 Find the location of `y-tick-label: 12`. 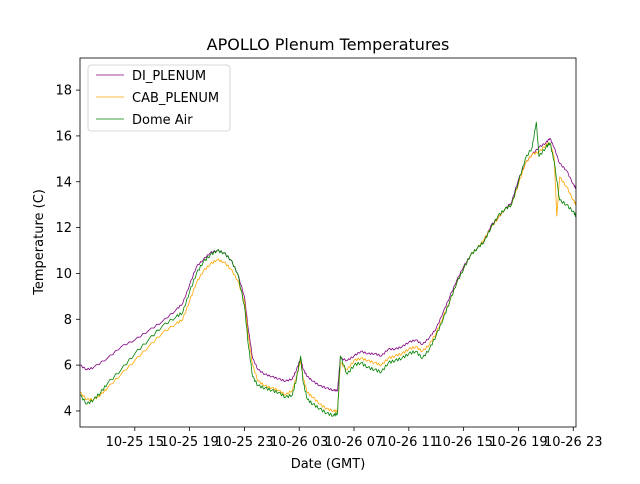

y-tick-label: 12 is located at coordinates (63, 228).